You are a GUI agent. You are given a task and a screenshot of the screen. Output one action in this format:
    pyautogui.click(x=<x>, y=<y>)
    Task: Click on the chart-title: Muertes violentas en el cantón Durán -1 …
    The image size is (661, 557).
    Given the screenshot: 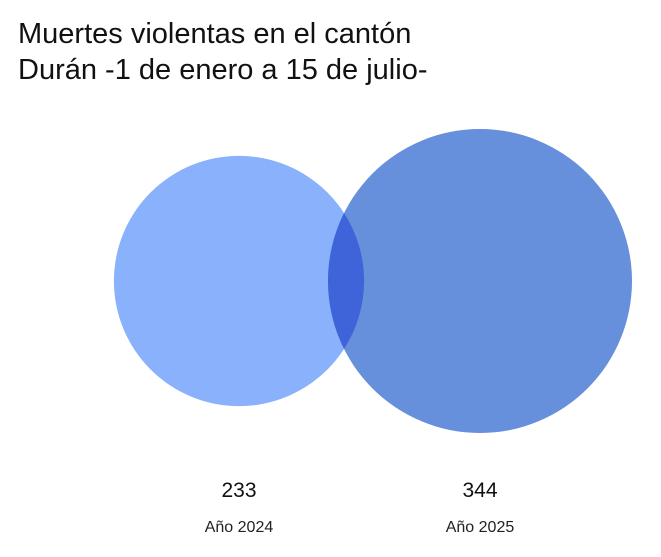 What is the action you would take?
    pyautogui.click(x=328, y=52)
    